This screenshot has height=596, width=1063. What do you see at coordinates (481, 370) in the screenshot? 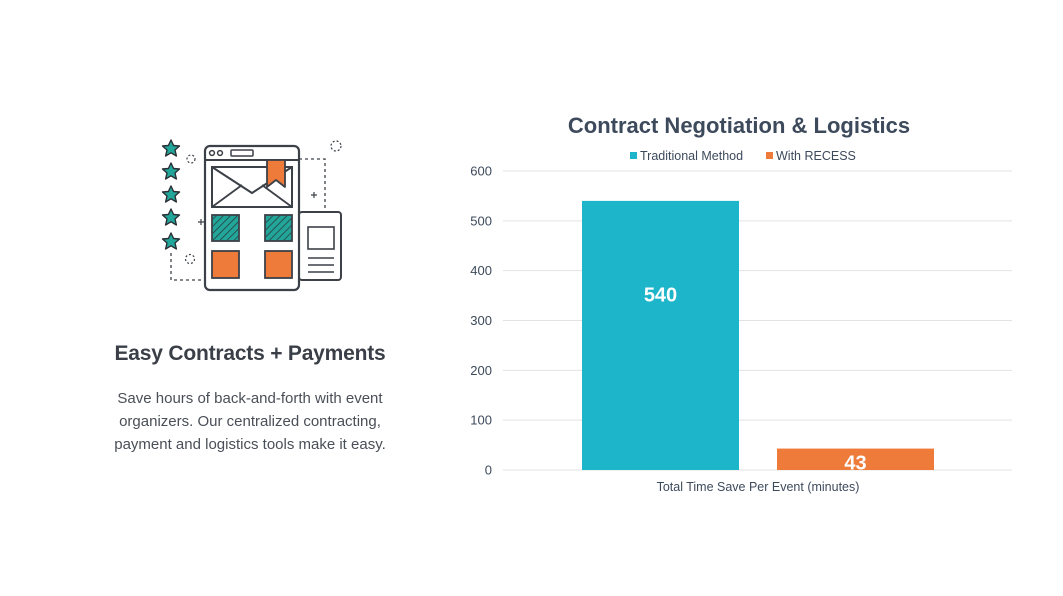
I see `y-tick-label: 200` at bounding box center [481, 370].